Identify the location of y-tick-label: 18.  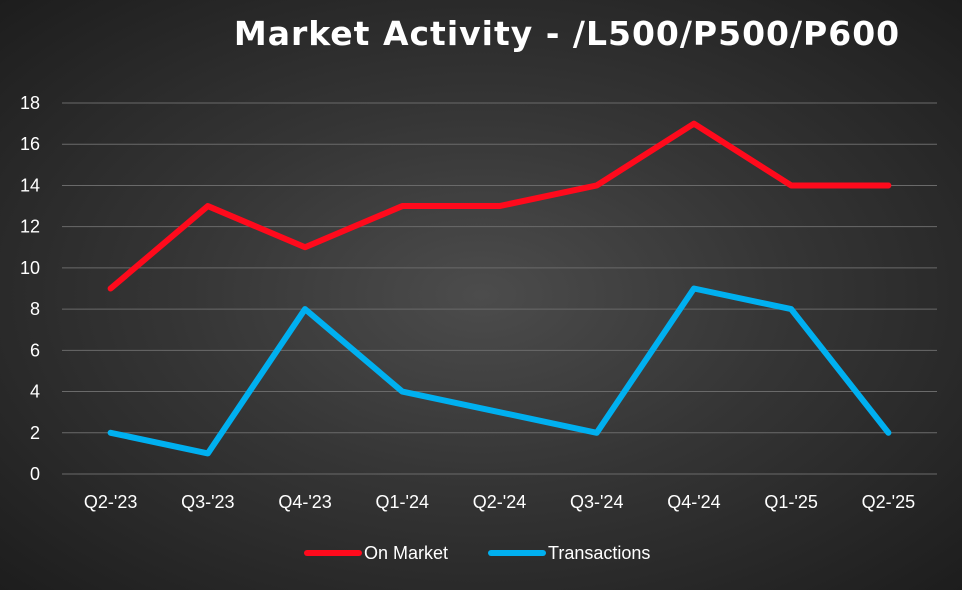
(30, 103).